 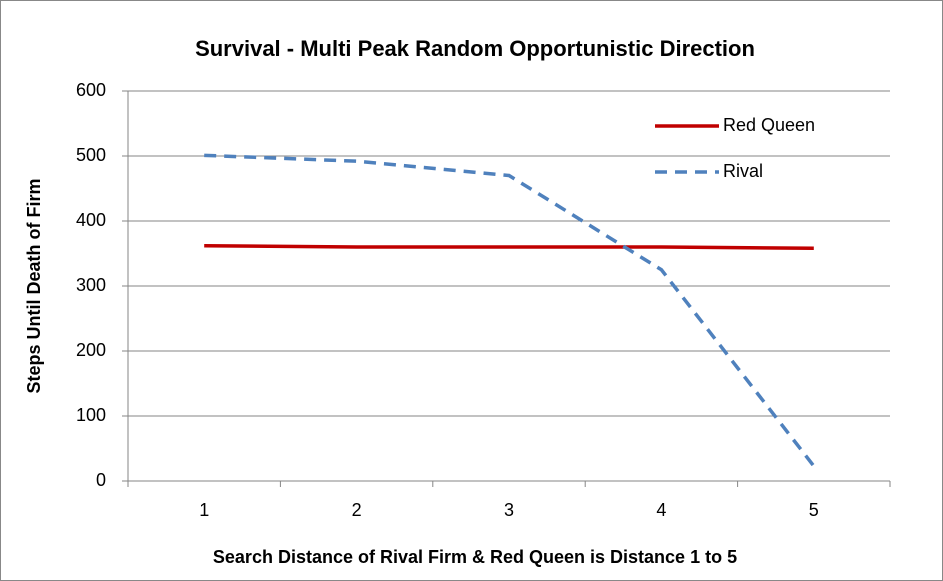 I want to click on series-line, so click(x=509, y=247).